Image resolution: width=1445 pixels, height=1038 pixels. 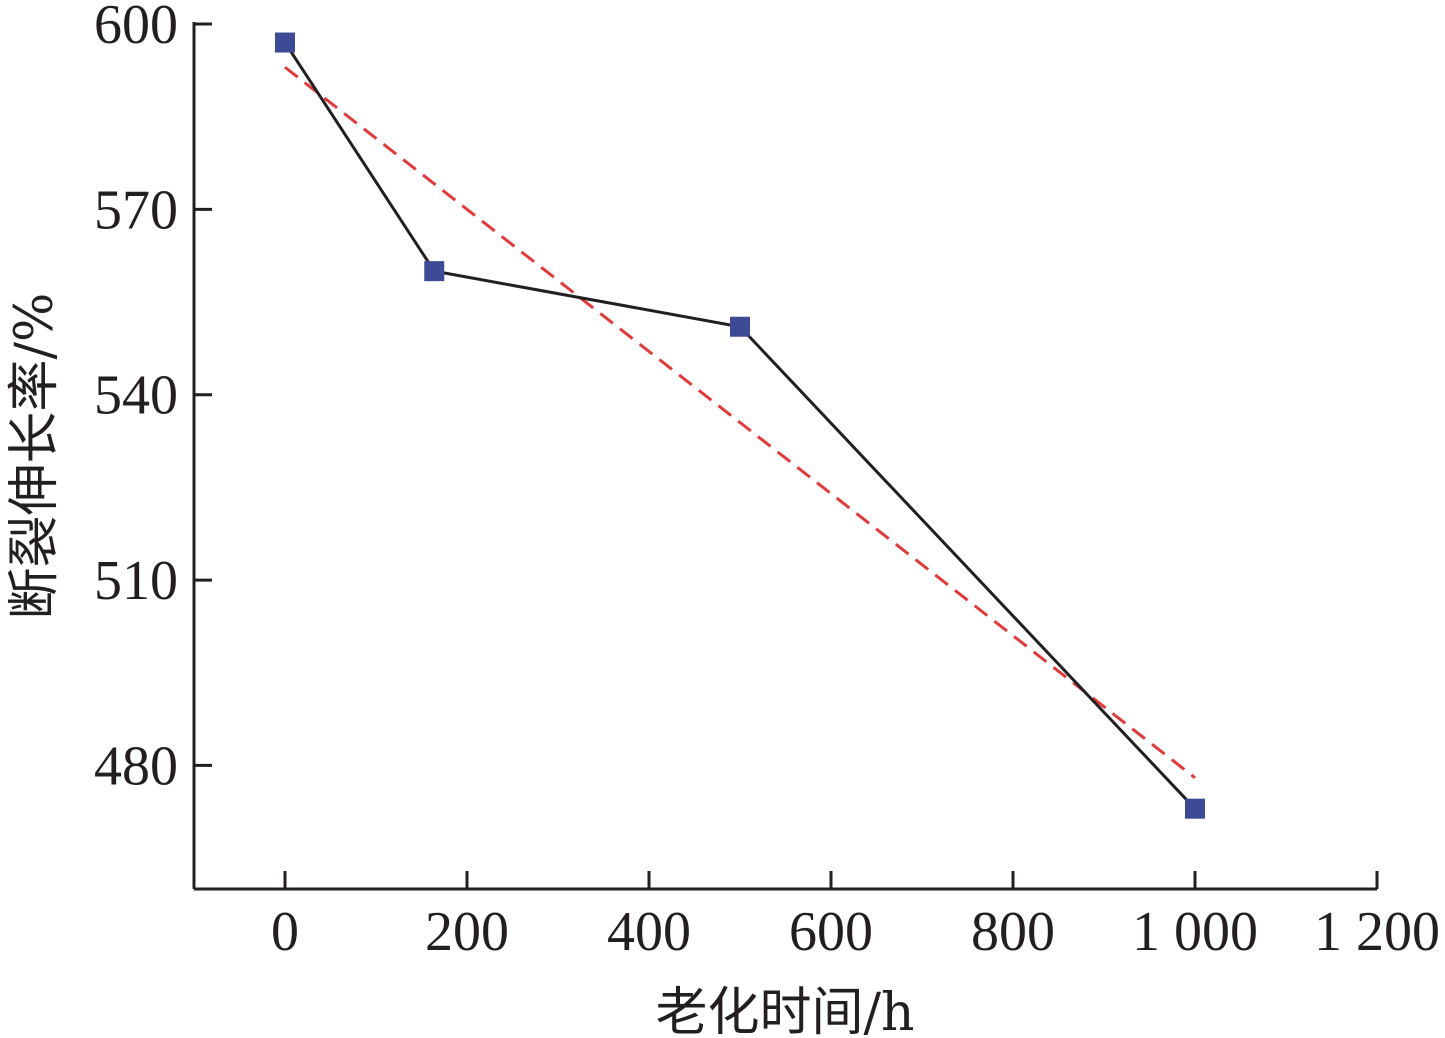 What do you see at coordinates (136, 28) in the screenshot?
I see `y-tick-label: 600` at bounding box center [136, 28].